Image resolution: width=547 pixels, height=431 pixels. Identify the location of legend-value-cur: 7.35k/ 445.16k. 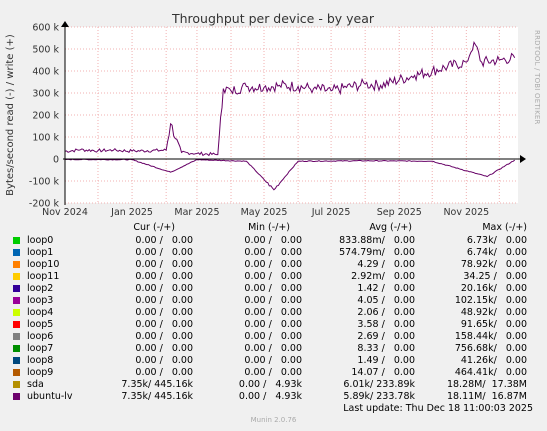
(157, 384).